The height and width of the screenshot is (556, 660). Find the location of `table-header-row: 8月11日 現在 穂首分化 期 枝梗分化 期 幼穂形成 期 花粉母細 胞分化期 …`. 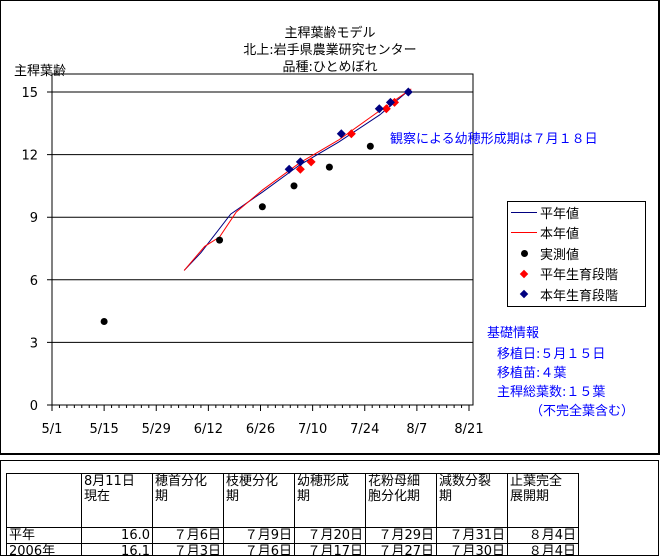

table-header-row: 8月11日 現在 穂首分化 期 枝梗分化 期 幼穂形成 期 花粉母細 胞分化期 … is located at coordinates (292, 500).